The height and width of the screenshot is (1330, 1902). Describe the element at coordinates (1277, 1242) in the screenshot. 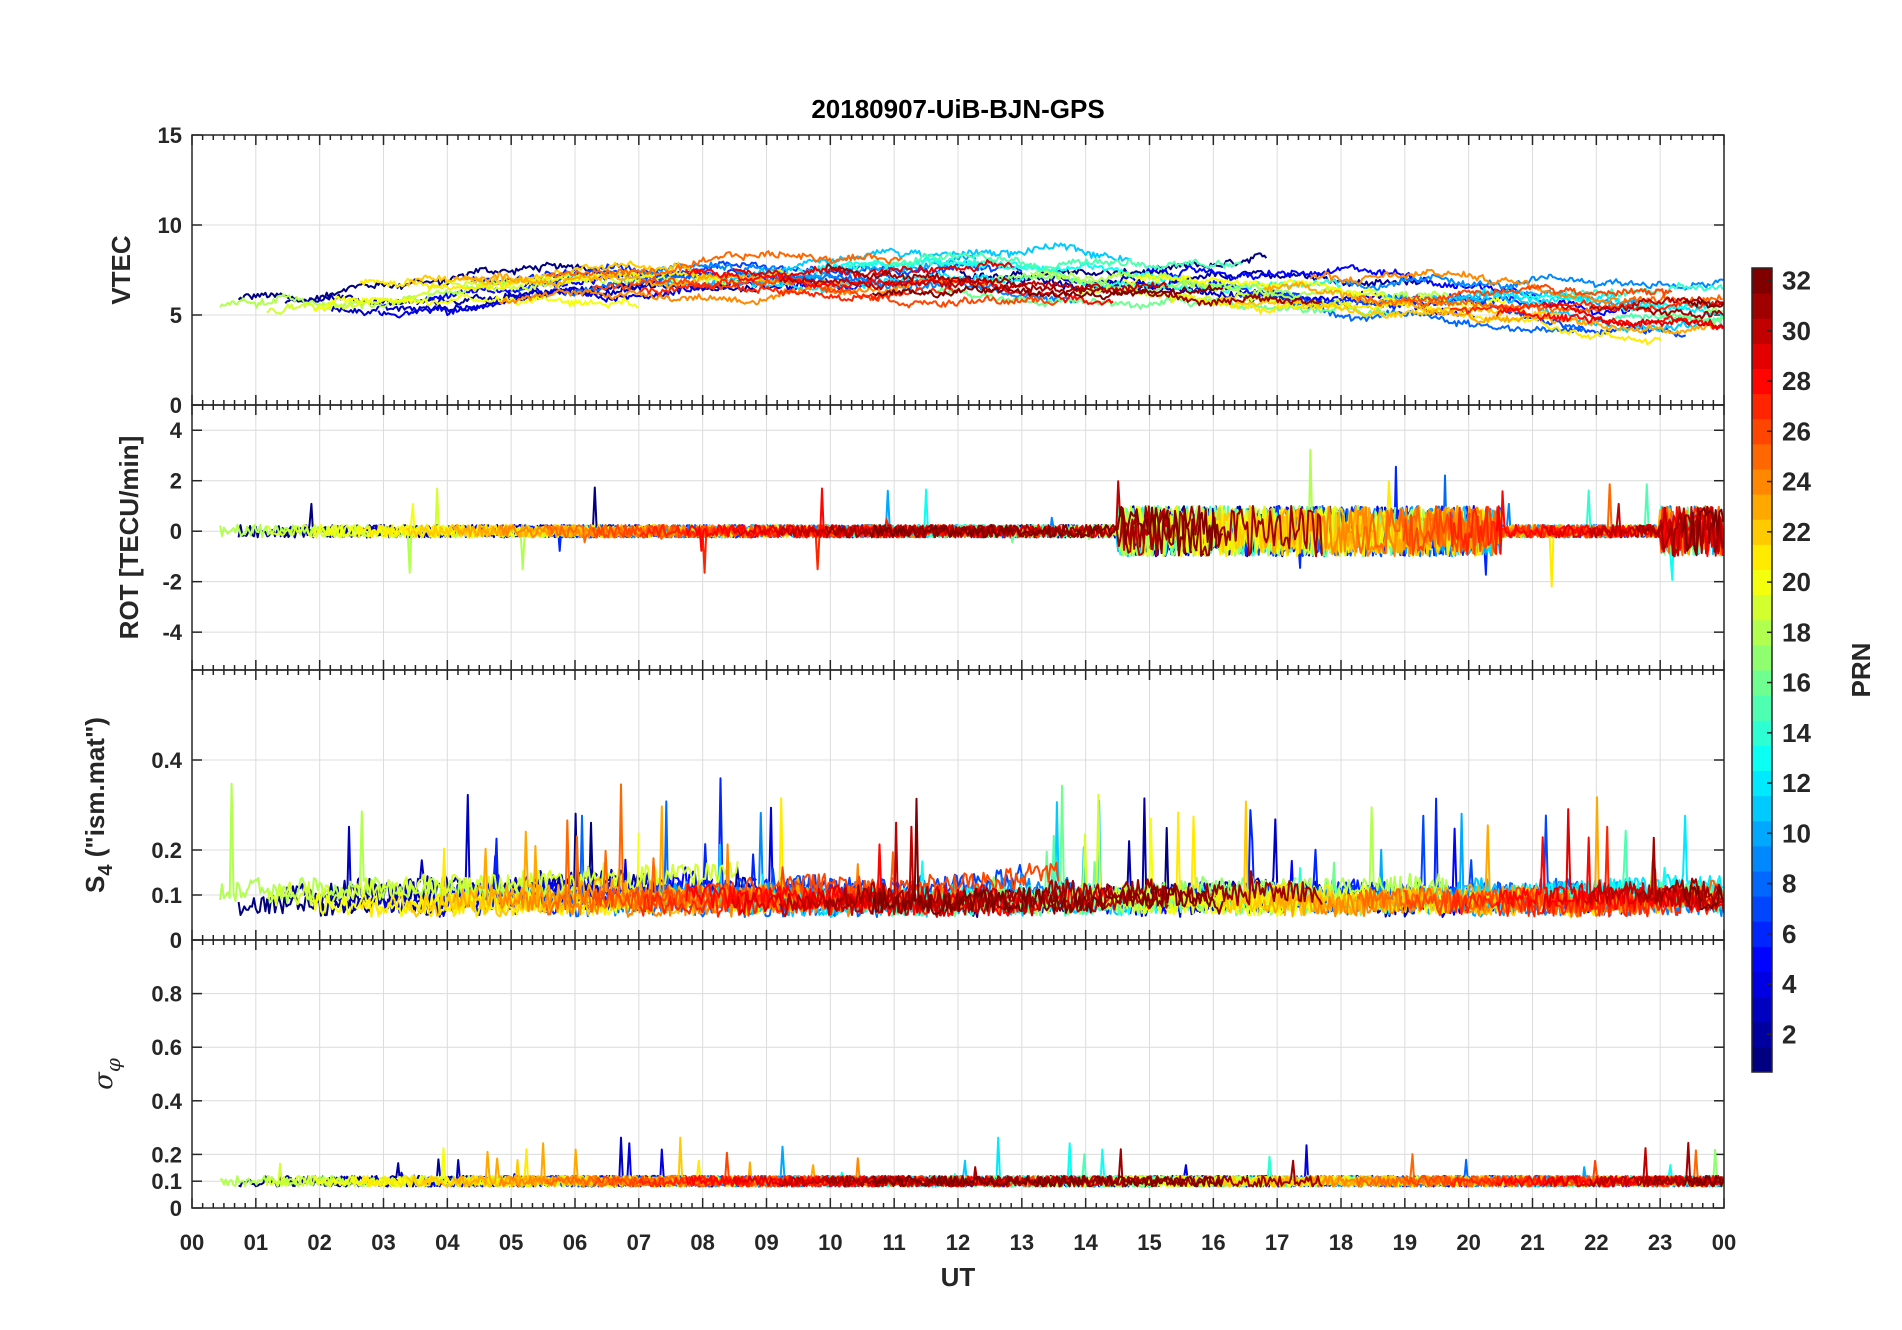

I see `x-tick-label: 17` at that location.